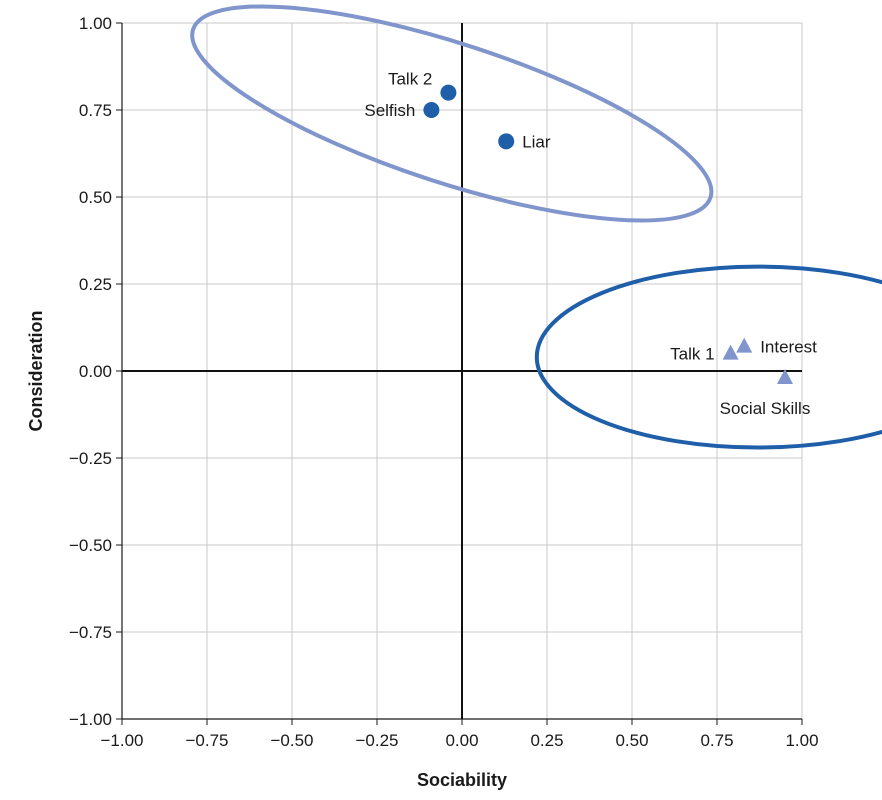 The width and height of the screenshot is (882, 800). Describe the element at coordinates (788, 347) in the screenshot. I see `label-interest: Interest` at that location.